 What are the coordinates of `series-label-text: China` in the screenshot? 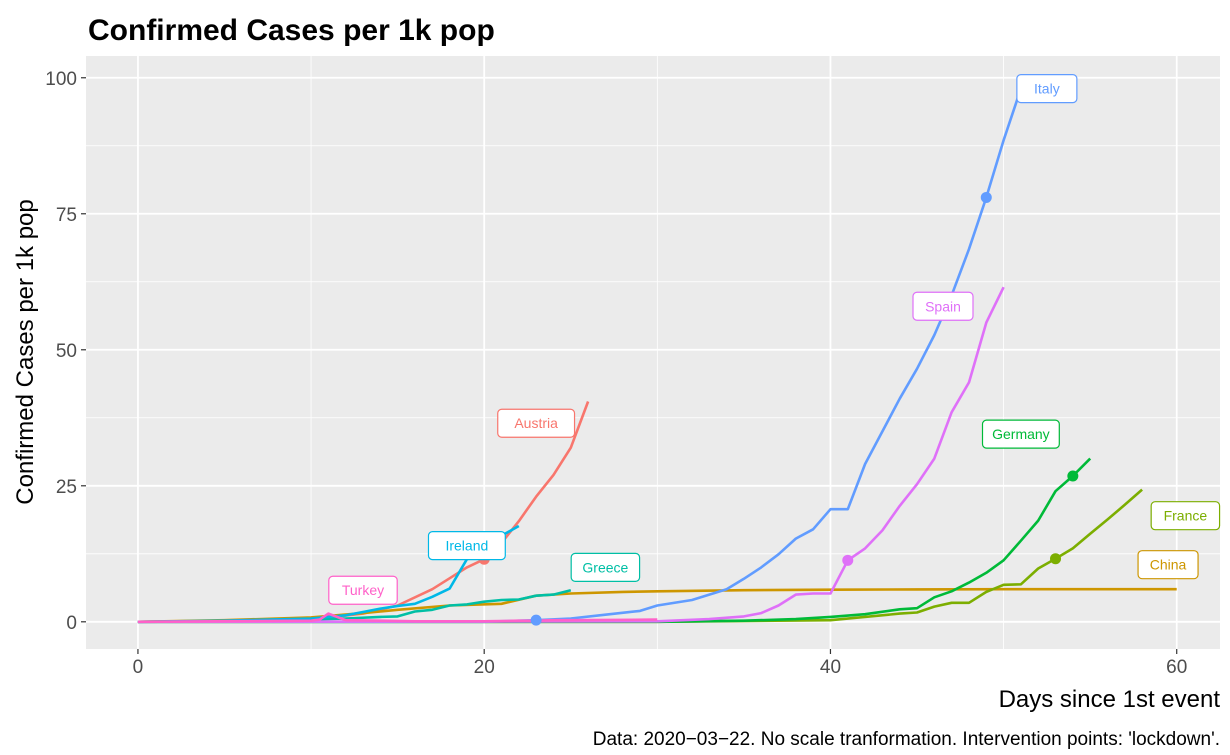 It's located at (1168, 565).